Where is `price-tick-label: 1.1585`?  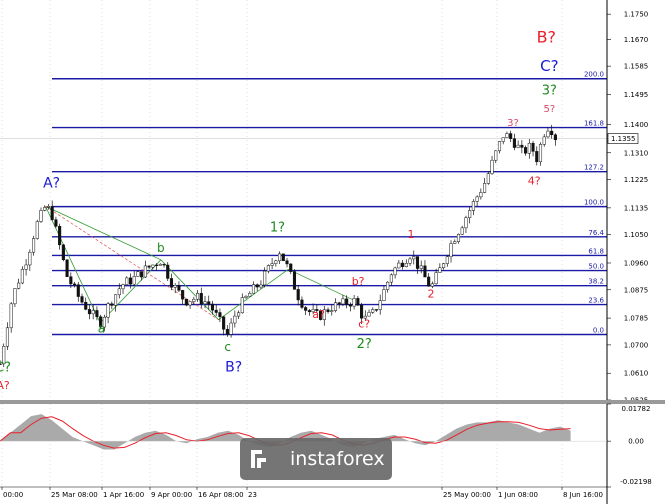 price-tick-label: 1.1585 is located at coordinates (636, 67).